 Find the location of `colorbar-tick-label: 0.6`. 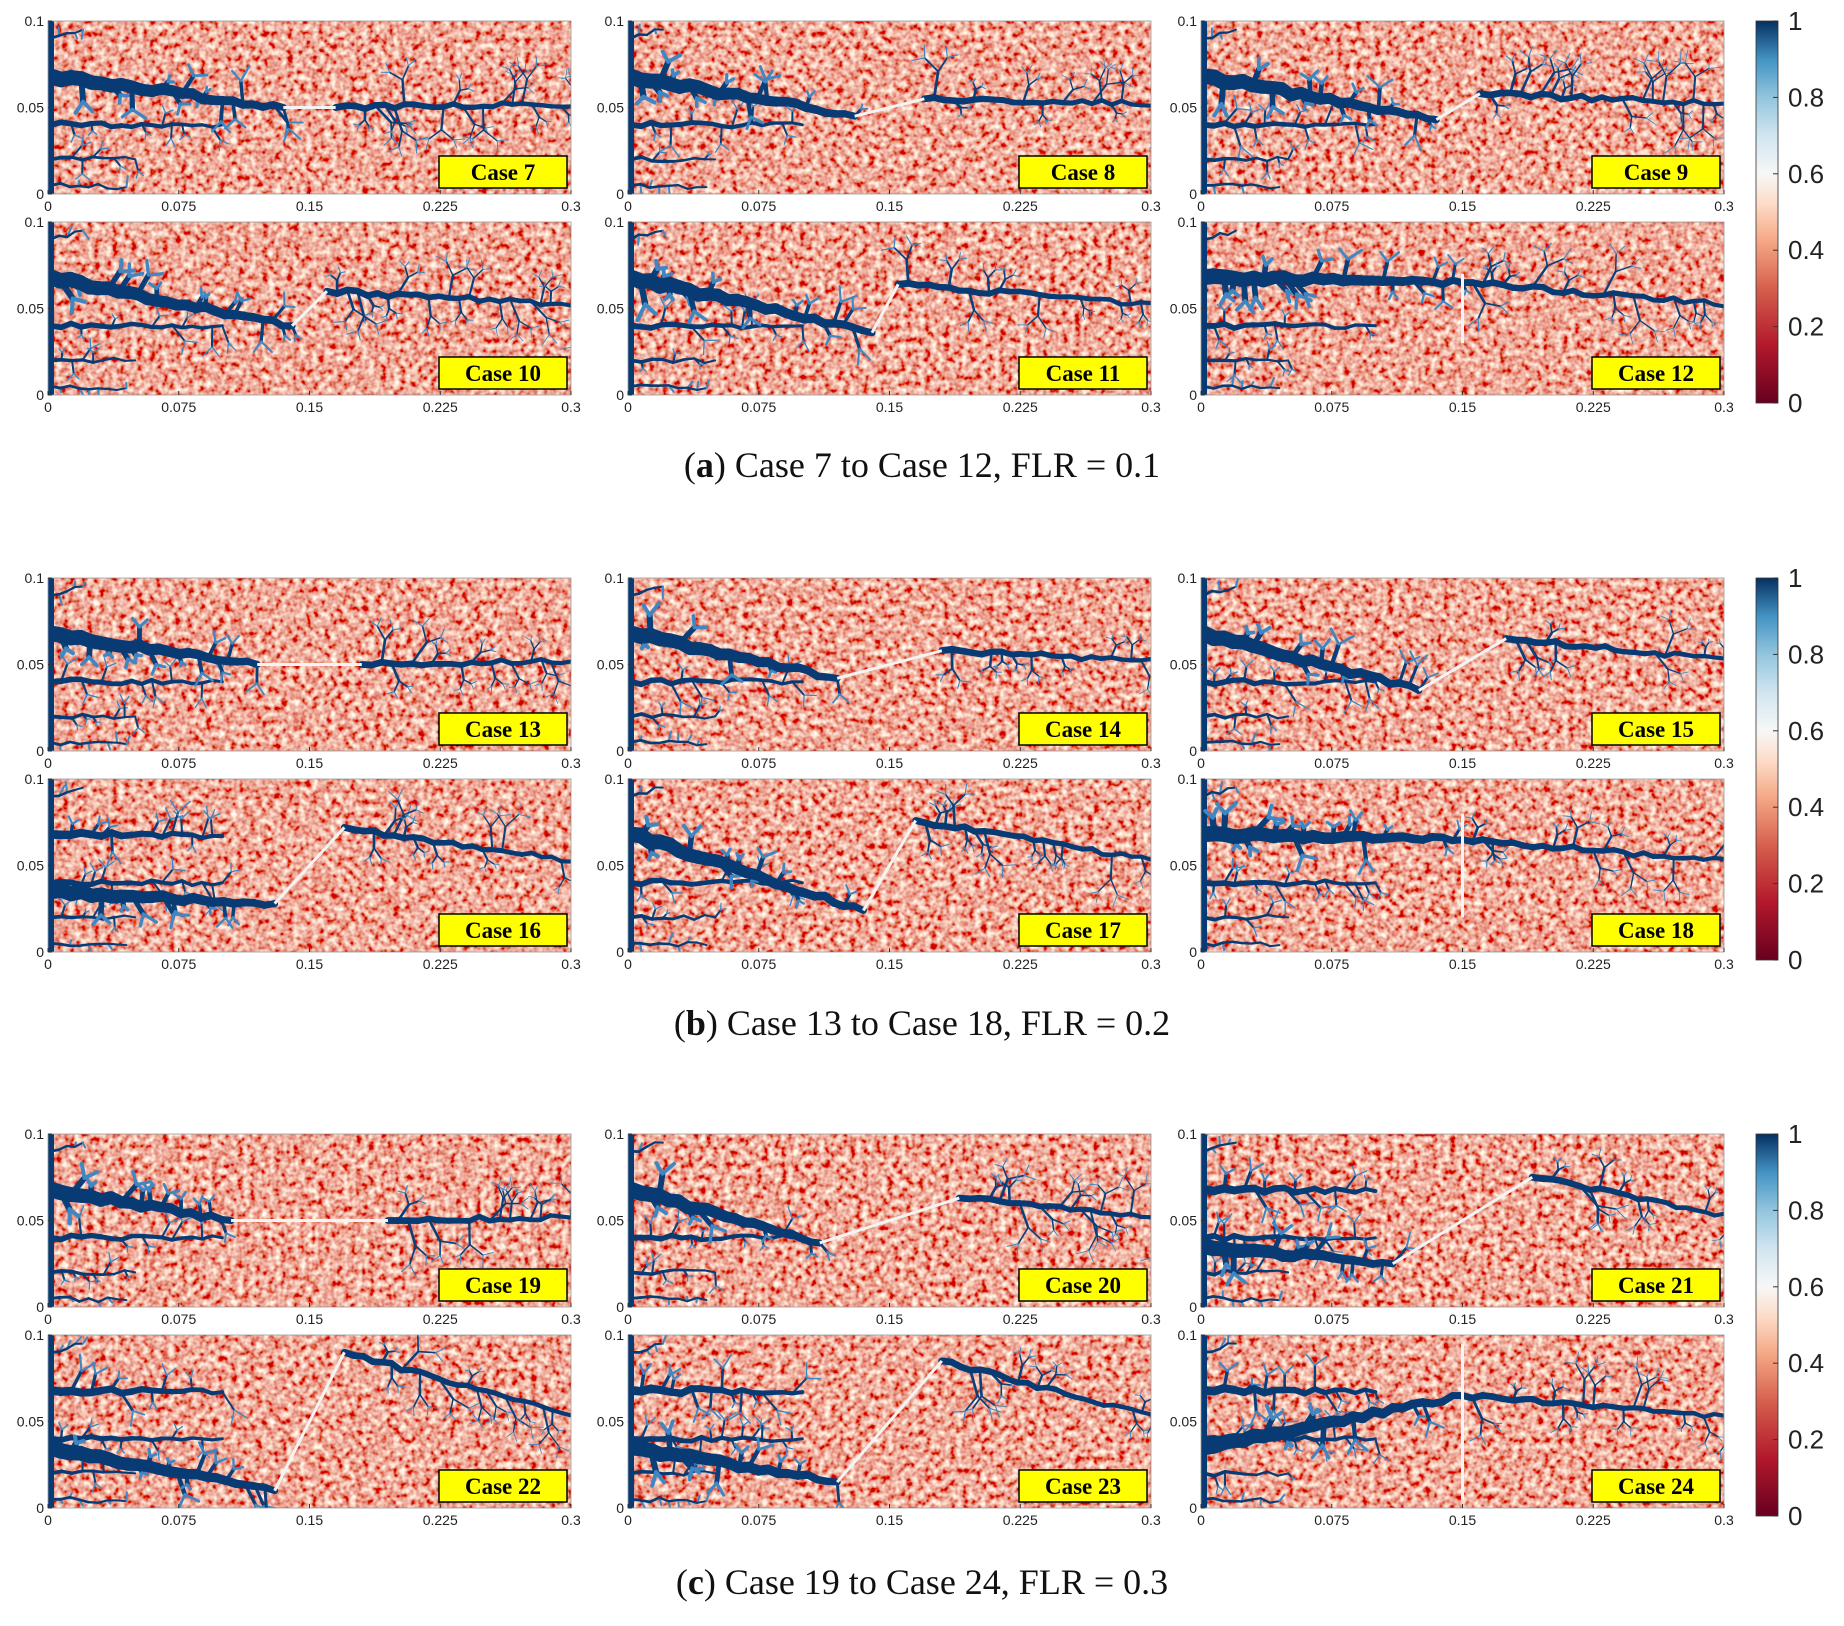

colorbar-tick-label: 0.6 is located at coordinates (1806, 1287).